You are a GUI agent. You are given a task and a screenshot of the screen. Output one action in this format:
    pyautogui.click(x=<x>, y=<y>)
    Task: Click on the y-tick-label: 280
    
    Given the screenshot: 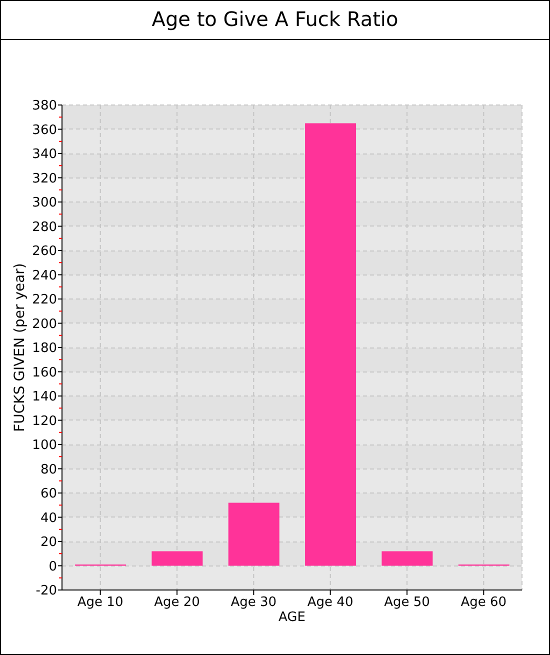 What is the action you would take?
    pyautogui.click(x=44, y=227)
    